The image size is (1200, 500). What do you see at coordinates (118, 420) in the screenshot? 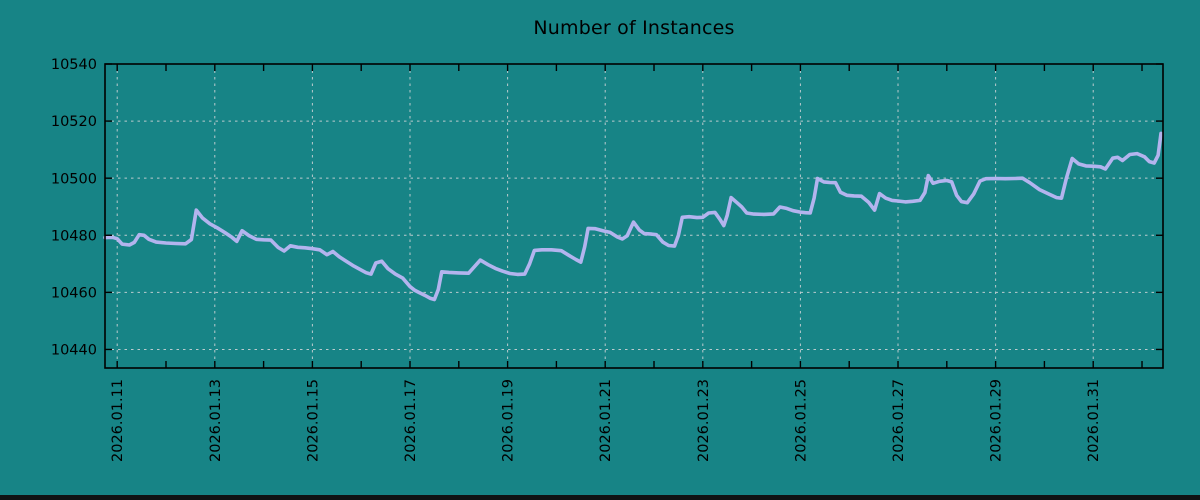
I see `x-tick-label: 2026.01.11` at bounding box center [118, 420].